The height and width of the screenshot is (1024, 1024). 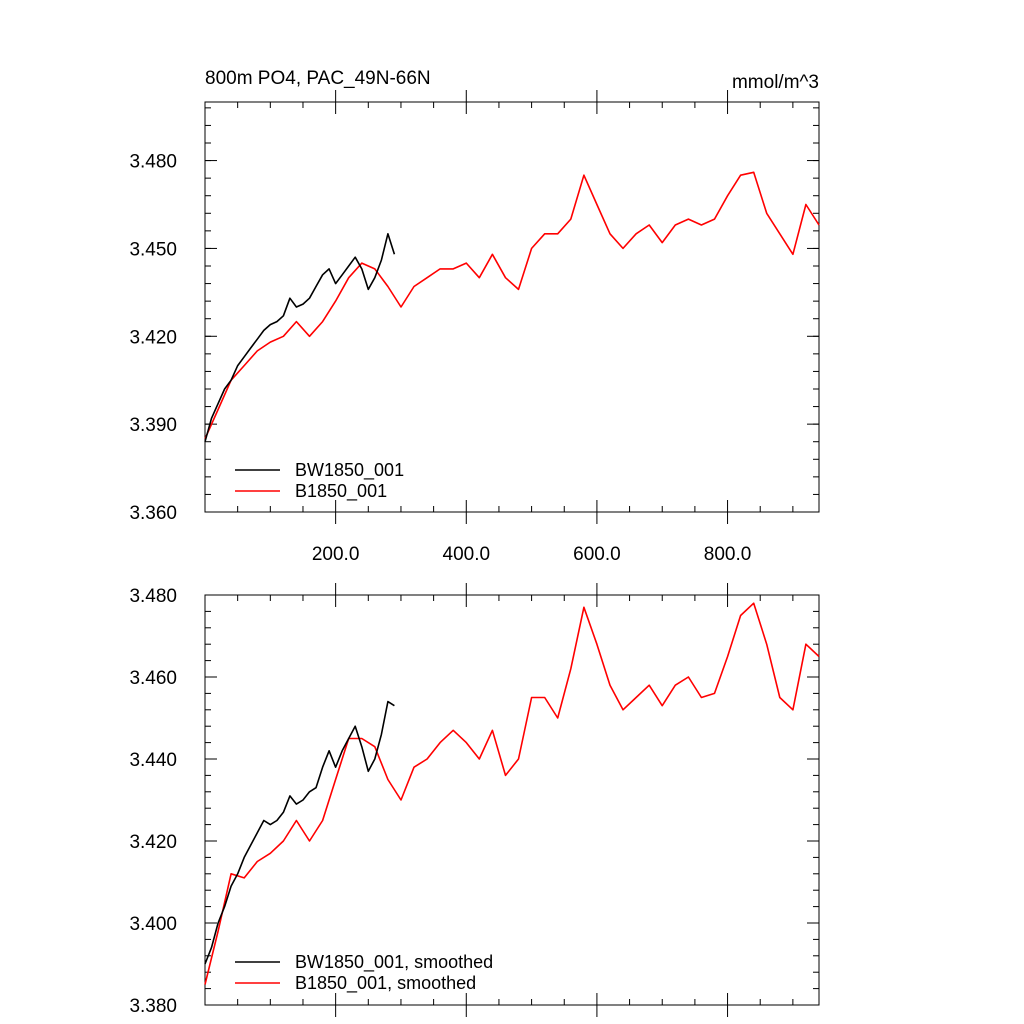 What do you see at coordinates (153, 924) in the screenshot?
I see `y-tick-label: 3.400` at bounding box center [153, 924].